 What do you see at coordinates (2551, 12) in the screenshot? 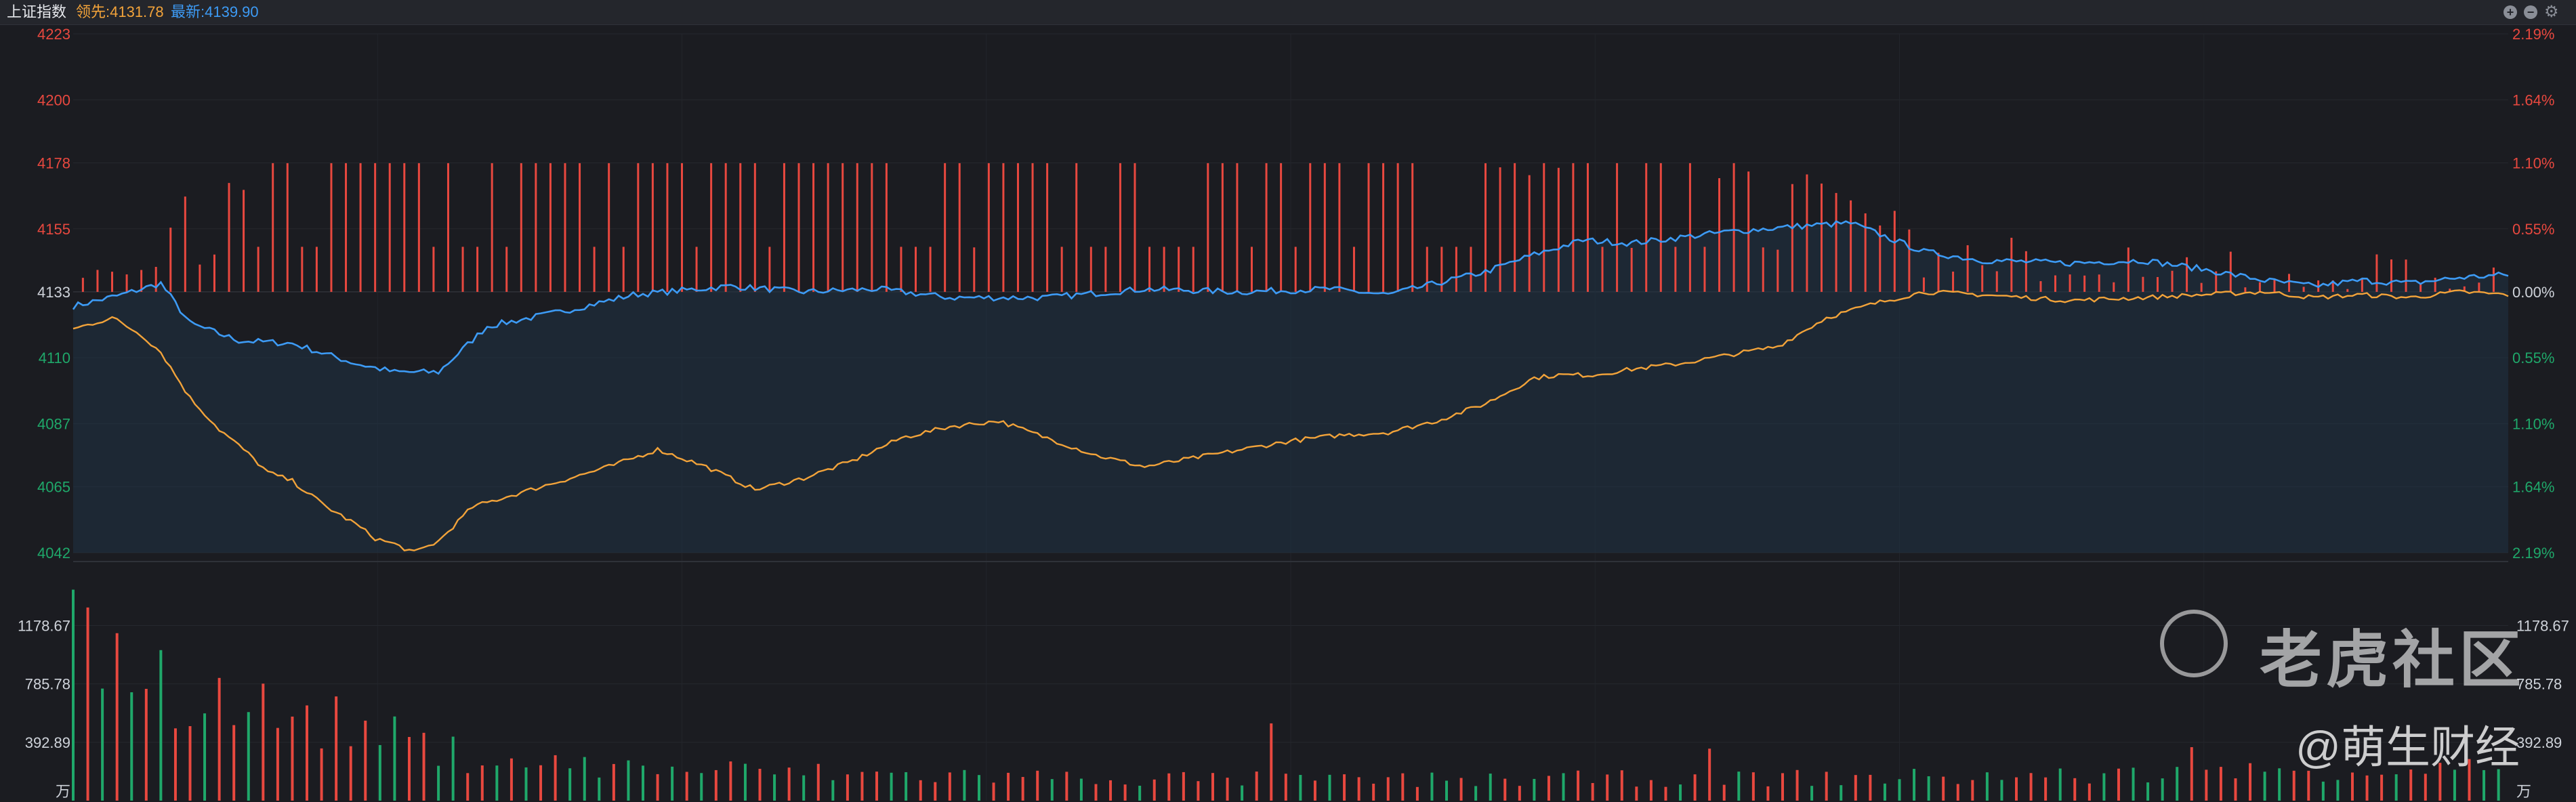
I see `gear-icon: ⚙` at bounding box center [2551, 12].